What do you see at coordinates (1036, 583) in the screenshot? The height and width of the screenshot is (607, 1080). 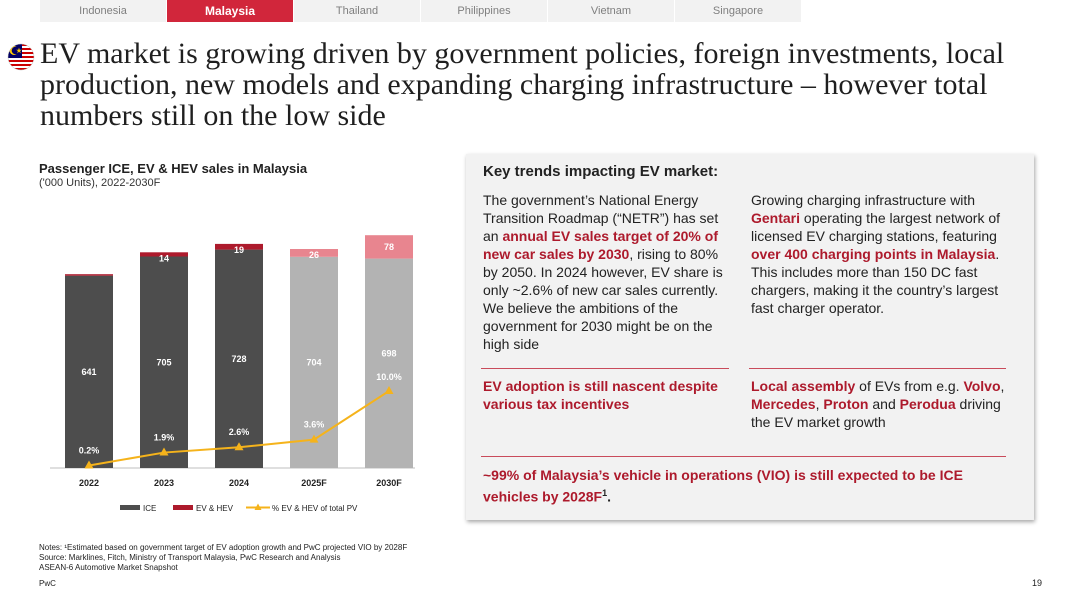 I see `page-number: 19` at bounding box center [1036, 583].